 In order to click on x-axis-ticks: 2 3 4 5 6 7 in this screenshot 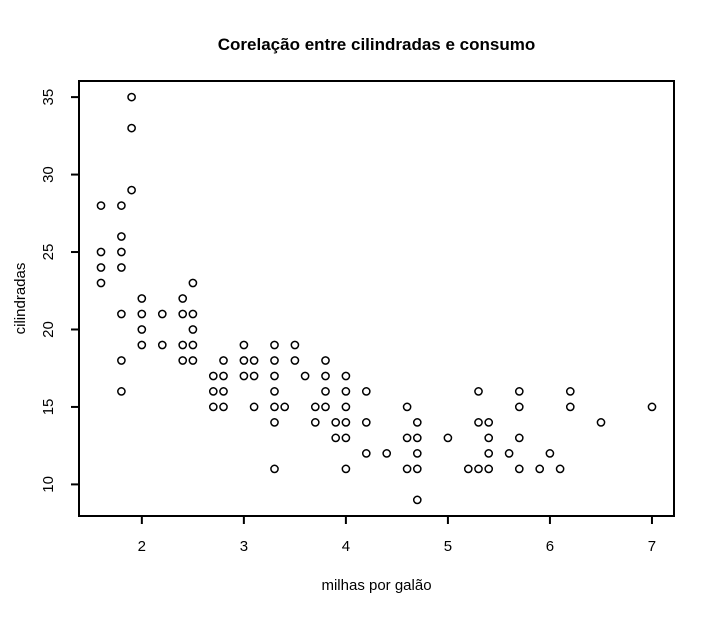, I will do `click(397, 536)`.